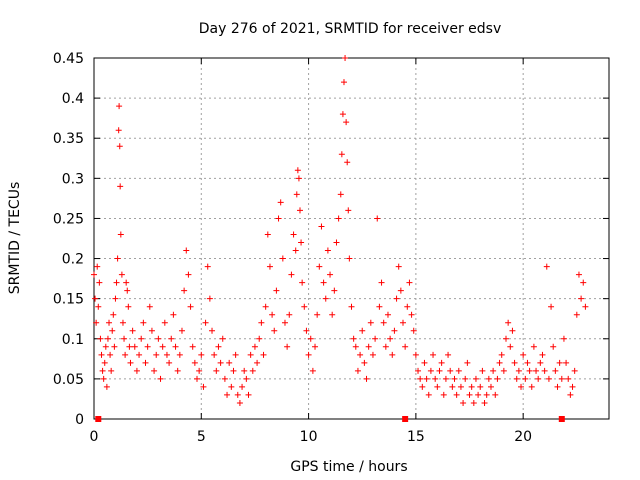  Describe the element at coordinates (94, 437) in the screenshot. I see `x-tick-label: 0` at that location.